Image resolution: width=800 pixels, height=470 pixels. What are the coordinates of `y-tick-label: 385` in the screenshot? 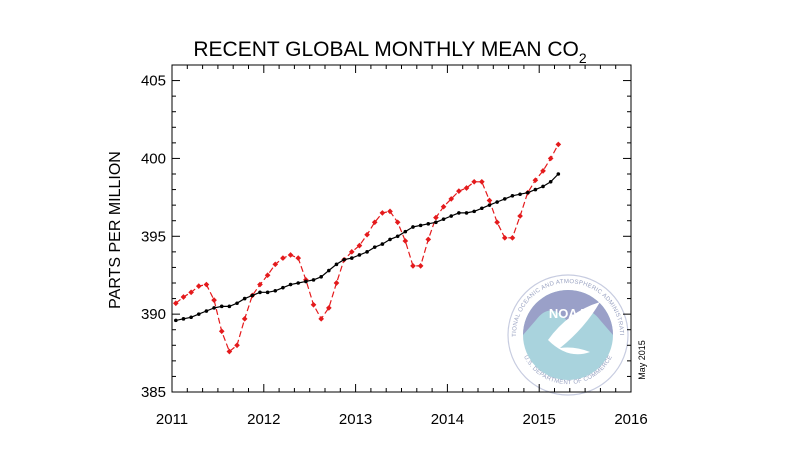 It's located at (153, 392).